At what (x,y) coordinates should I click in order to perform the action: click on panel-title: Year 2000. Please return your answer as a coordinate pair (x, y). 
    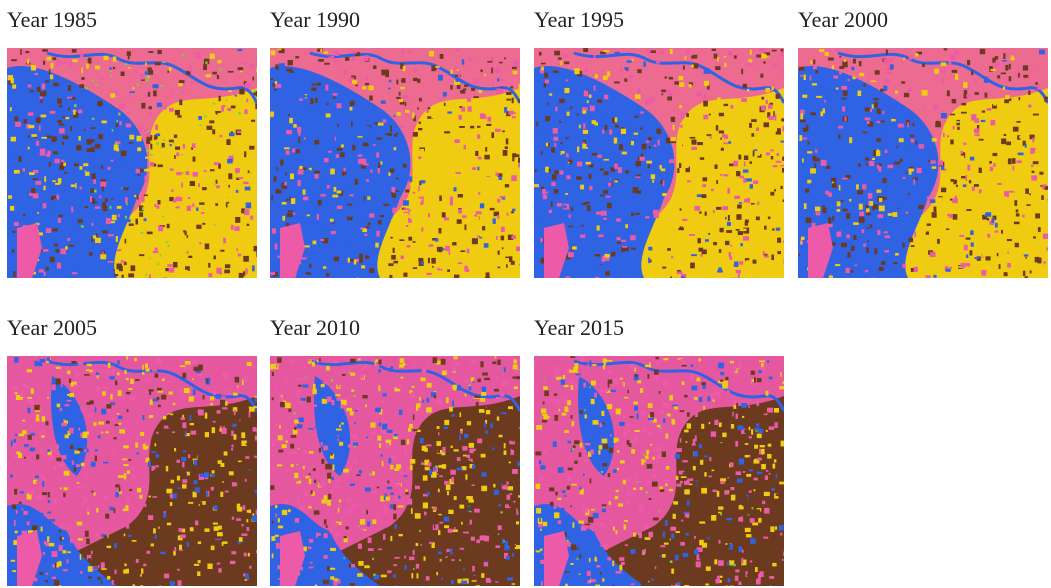
    Looking at the image, I should click on (843, 19).